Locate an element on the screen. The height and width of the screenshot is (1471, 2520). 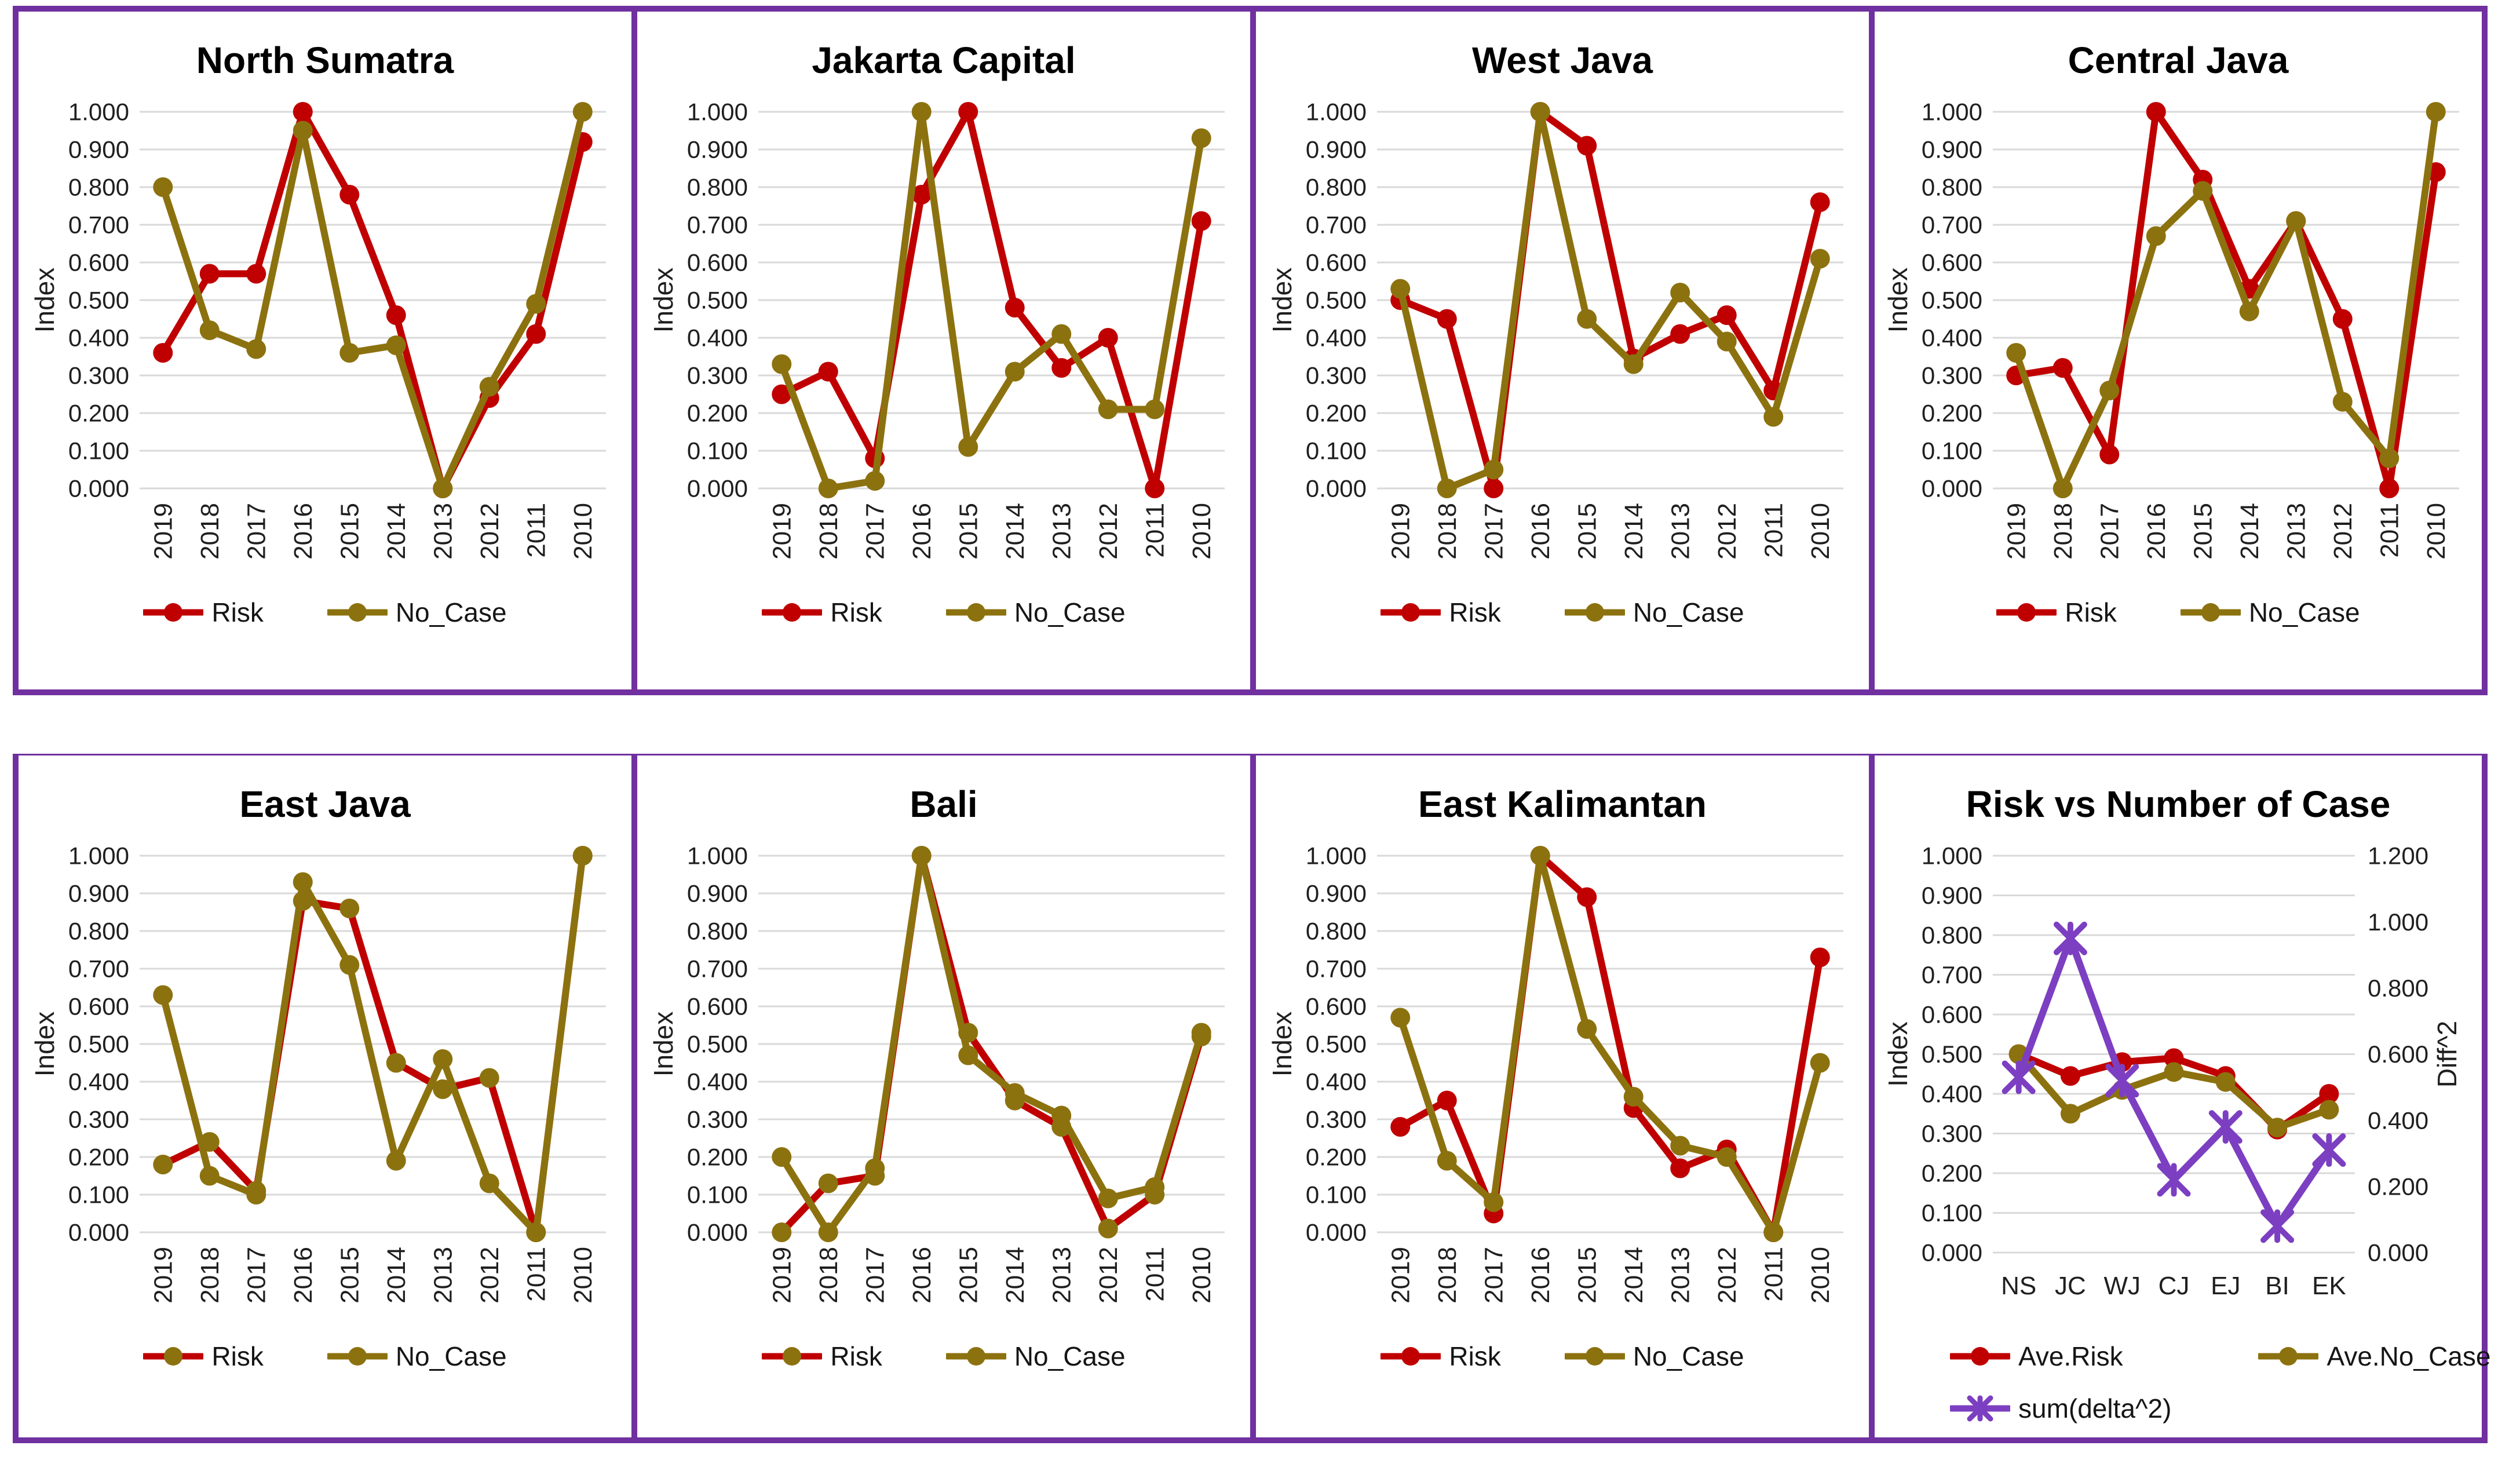
x-axis-tick-label: 2014 is located at coordinates (1634, 531).